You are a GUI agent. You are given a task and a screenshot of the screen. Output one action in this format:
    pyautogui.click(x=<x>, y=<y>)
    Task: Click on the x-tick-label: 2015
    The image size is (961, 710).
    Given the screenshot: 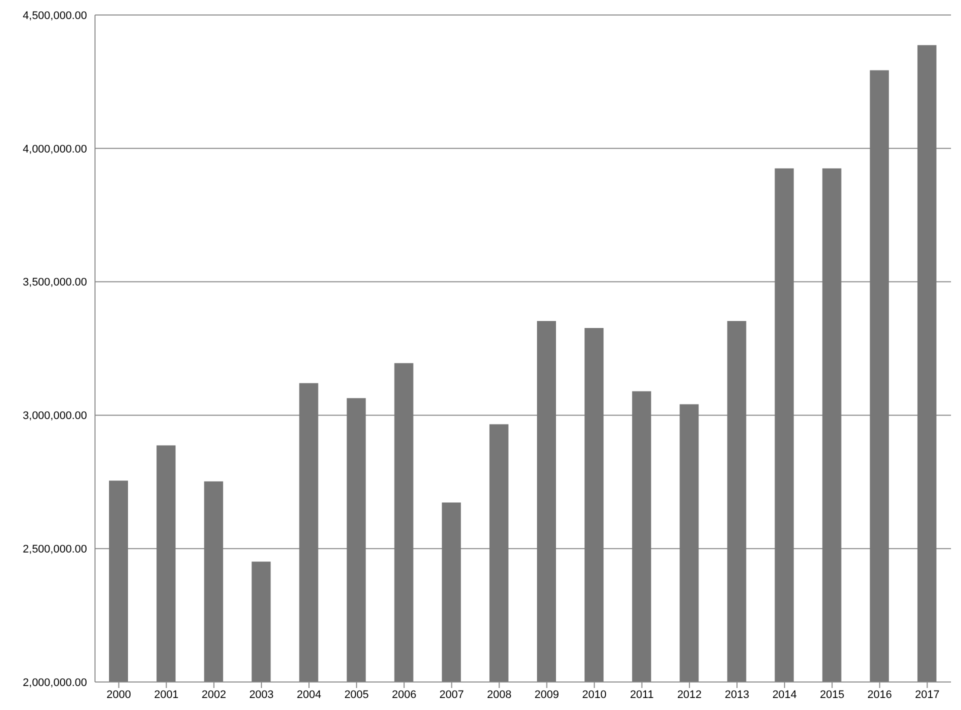 What is the action you would take?
    pyautogui.click(x=832, y=694)
    